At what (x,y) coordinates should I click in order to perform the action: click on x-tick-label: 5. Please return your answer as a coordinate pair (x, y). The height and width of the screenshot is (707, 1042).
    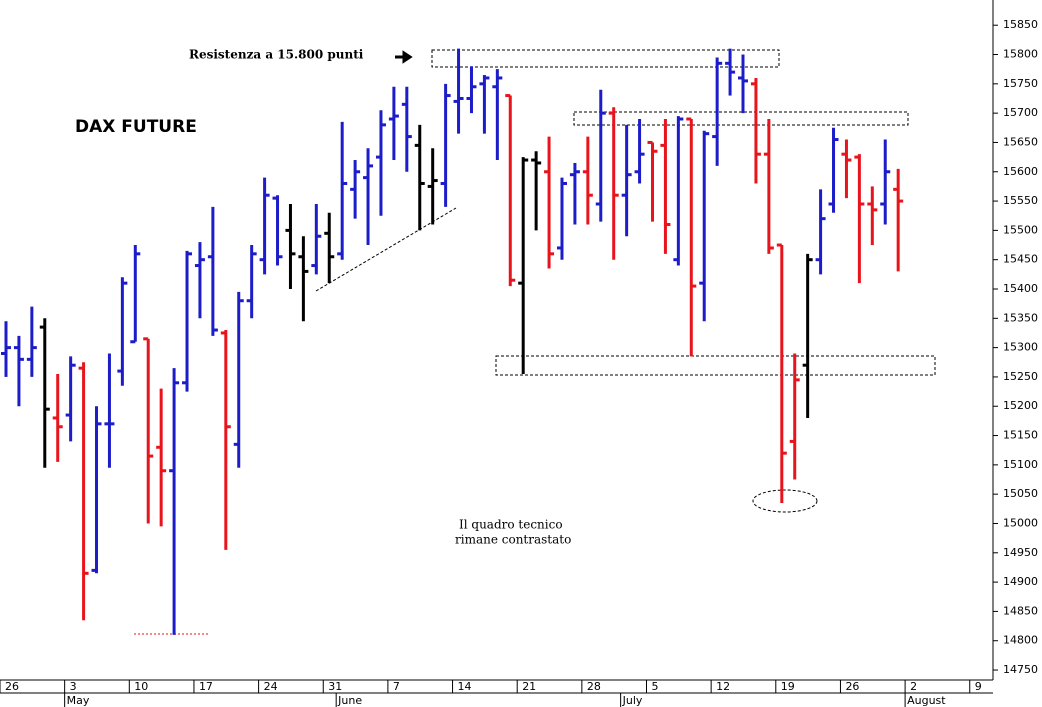
    Looking at the image, I should click on (655, 686).